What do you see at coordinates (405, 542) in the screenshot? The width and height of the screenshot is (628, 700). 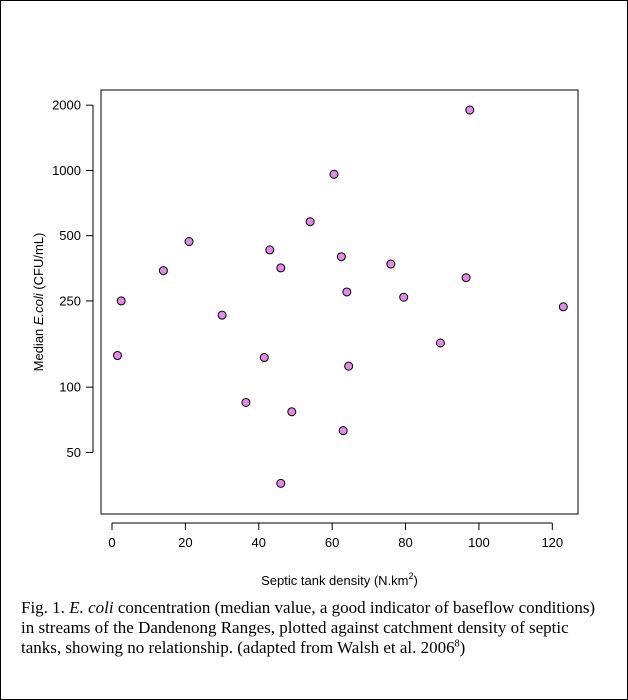 I see `x-tick-label: 80` at bounding box center [405, 542].